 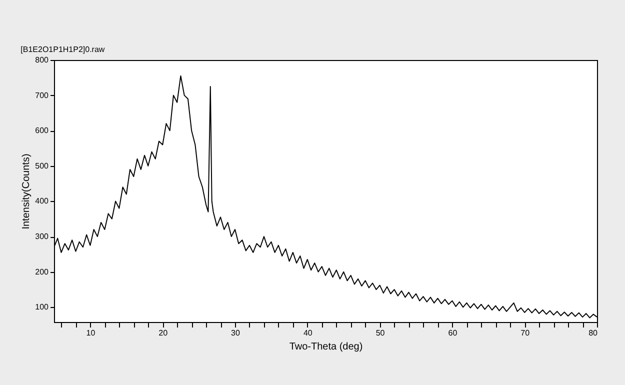 I want to click on chart-title: [B1E2O1P1H1P2]0.raw, so click(x=62, y=49).